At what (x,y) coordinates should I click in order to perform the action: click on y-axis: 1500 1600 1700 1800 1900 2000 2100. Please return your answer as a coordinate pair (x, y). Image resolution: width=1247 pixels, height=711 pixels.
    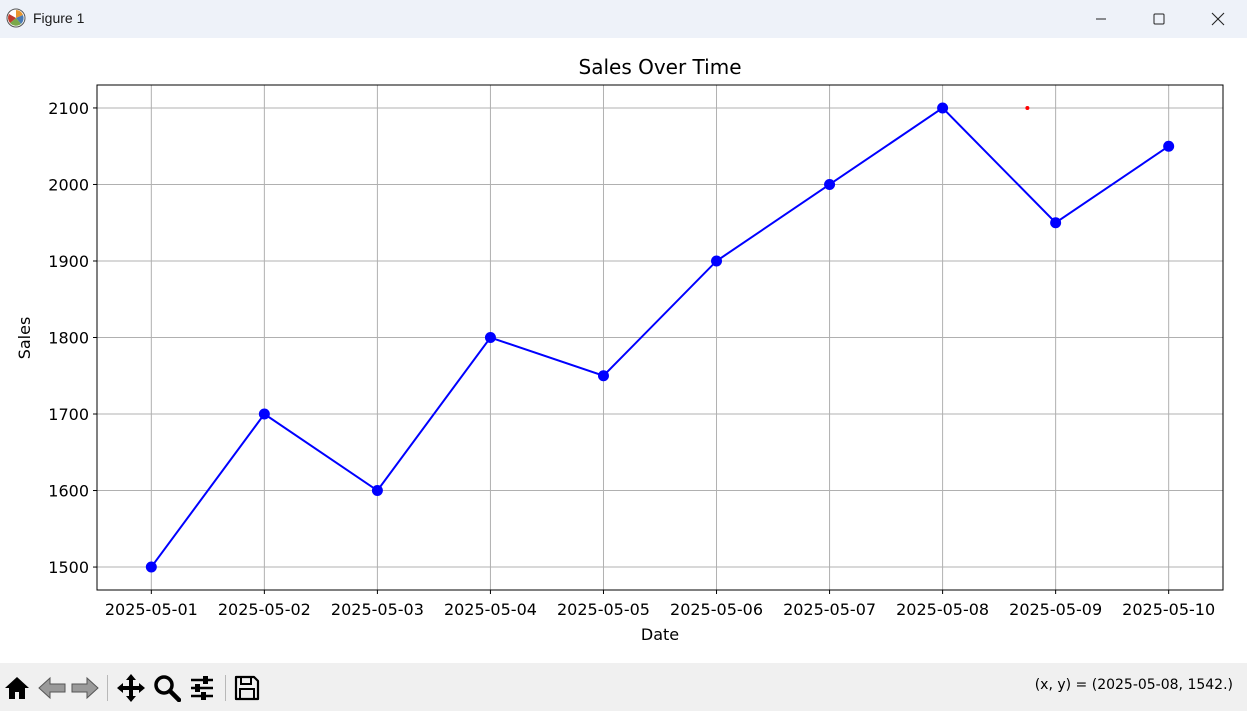
    Looking at the image, I should click on (72, 338).